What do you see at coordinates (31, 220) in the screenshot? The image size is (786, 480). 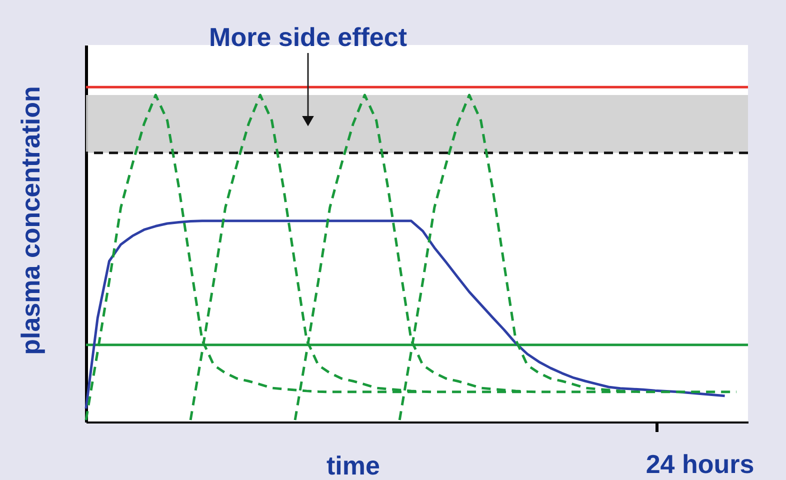 I see `y-axis-title: plasma concentration` at bounding box center [31, 220].